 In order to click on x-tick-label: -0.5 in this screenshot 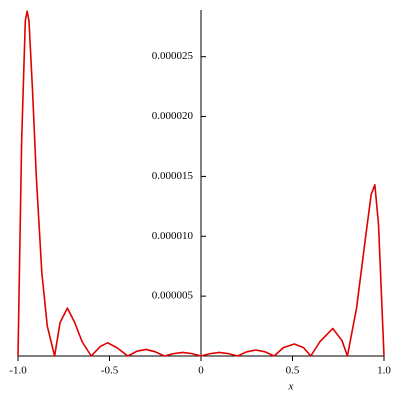, I will do `click(110, 371)`.